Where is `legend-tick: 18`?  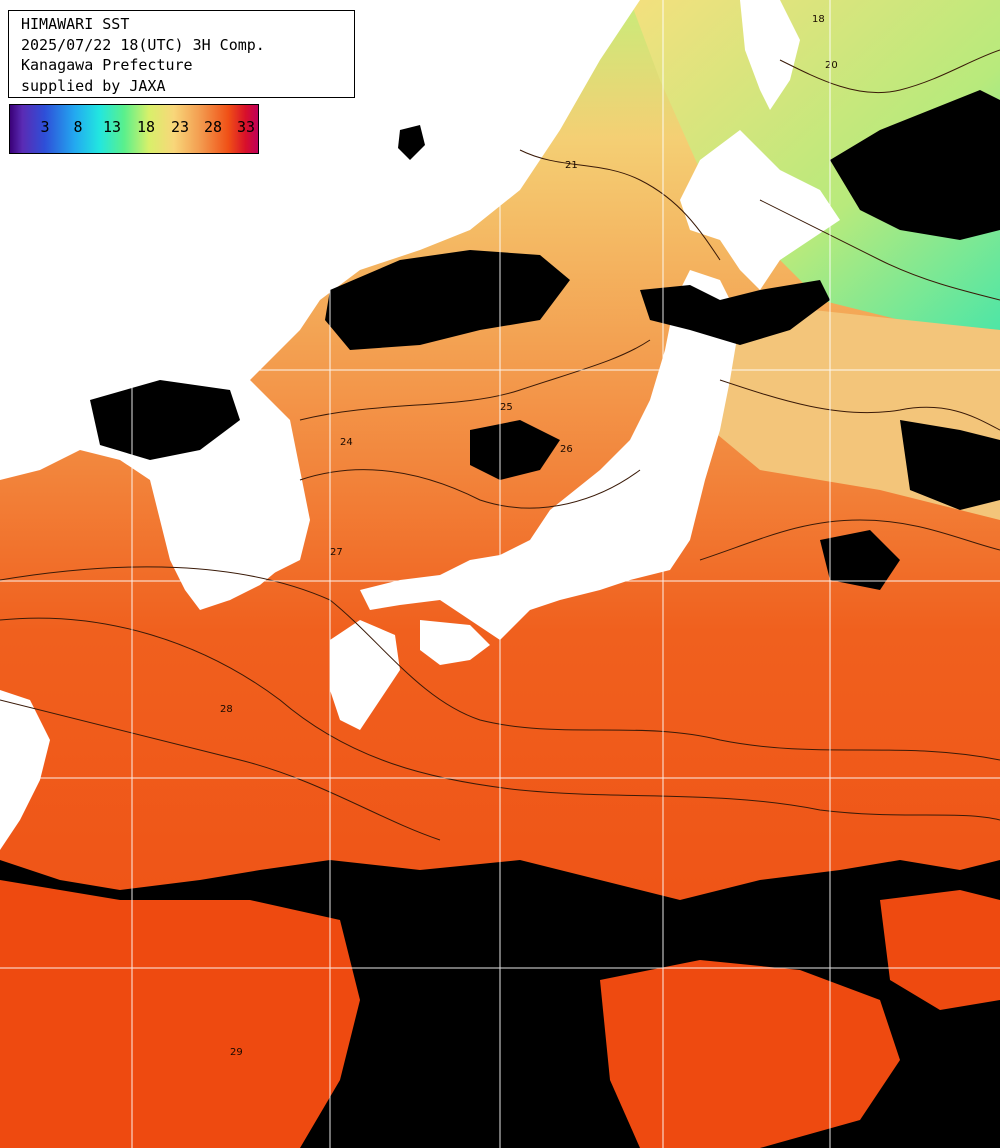 legend-tick: 18 is located at coordinates (146, 127).